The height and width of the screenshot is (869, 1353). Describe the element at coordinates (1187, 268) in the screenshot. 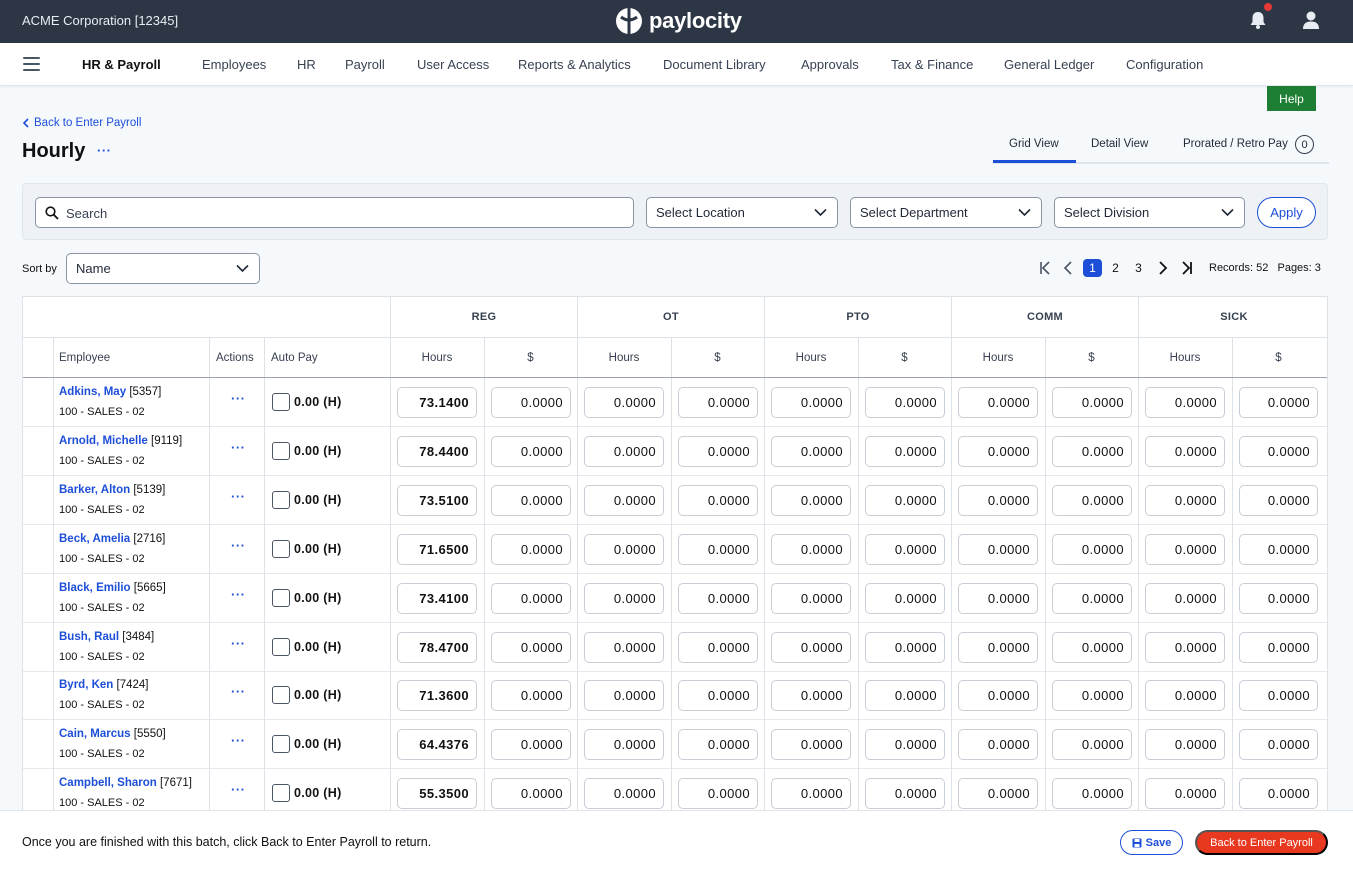

I see `last-page-icon` at that location.